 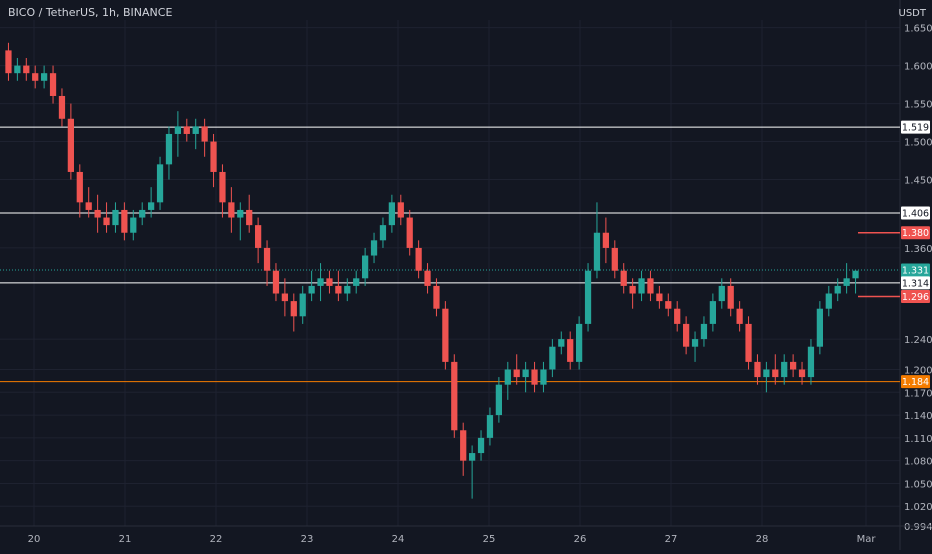 What do you see at coordinates (918, 507) in the screenshot?
I see `y-tick-label: 1.020` at bounding box center [918, 507].